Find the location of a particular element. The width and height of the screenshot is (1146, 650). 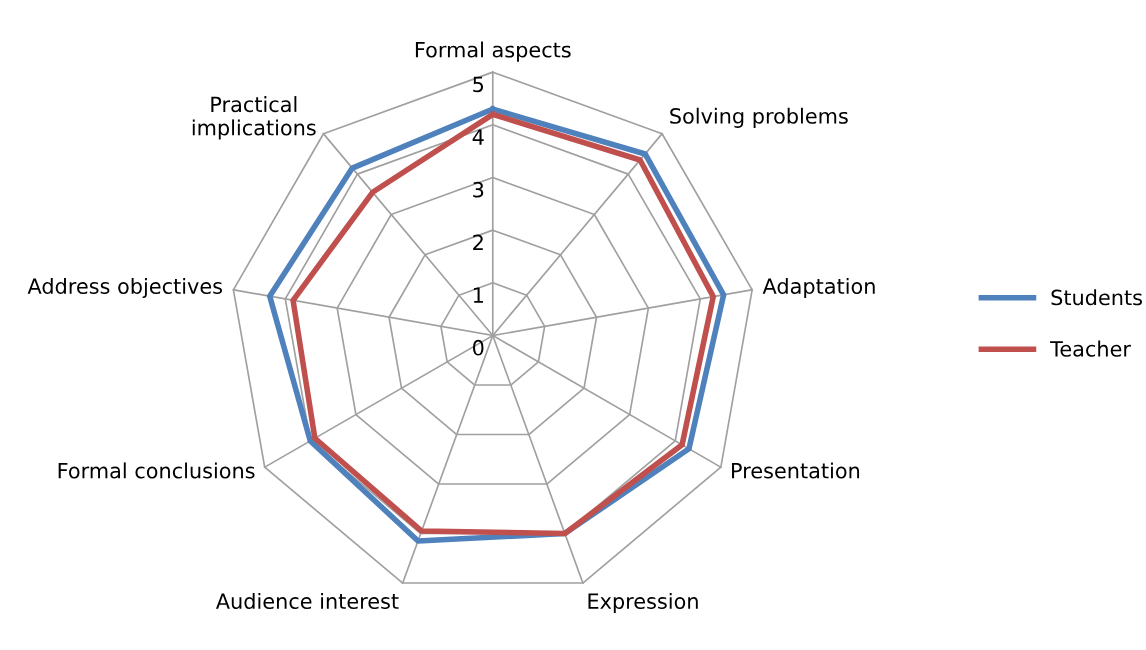

spoke-label: Presentation is located at coordinates (796, 470).